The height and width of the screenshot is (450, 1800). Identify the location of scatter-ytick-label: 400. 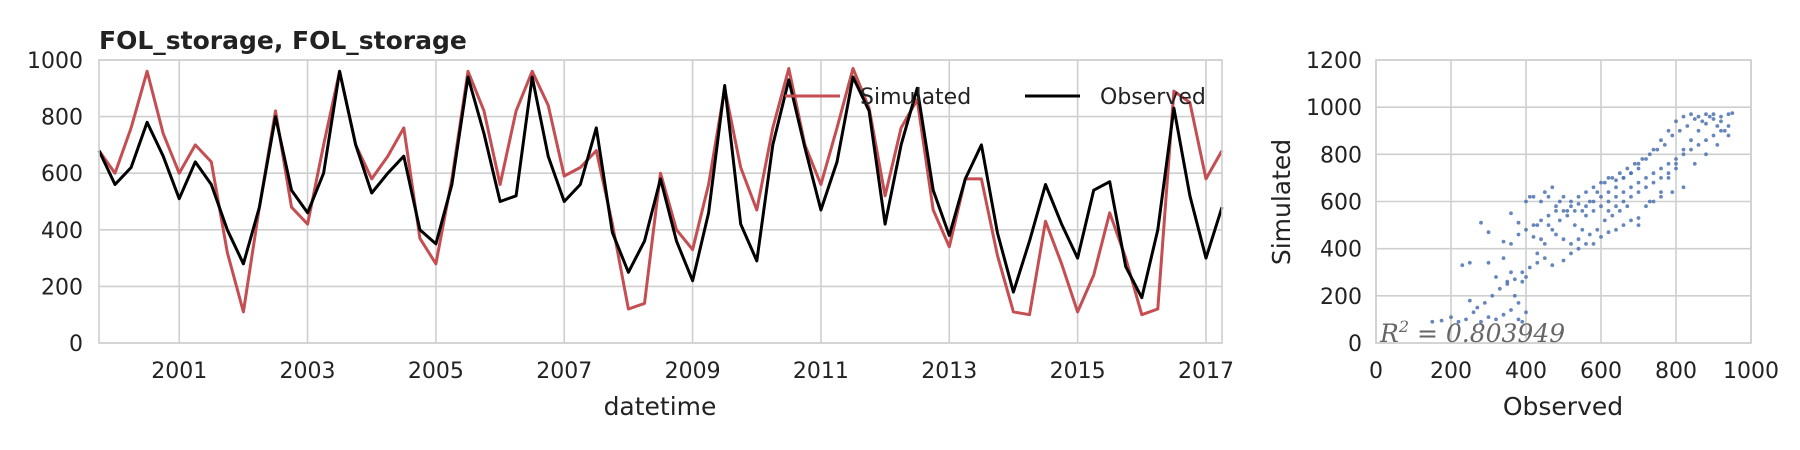
(1341, 250).